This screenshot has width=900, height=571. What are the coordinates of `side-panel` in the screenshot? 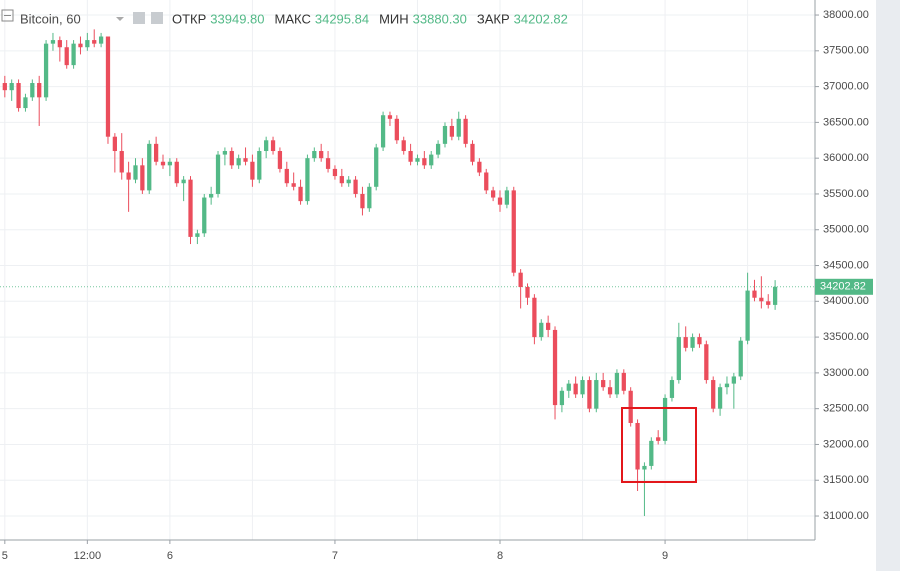 It's located at (888, 285).